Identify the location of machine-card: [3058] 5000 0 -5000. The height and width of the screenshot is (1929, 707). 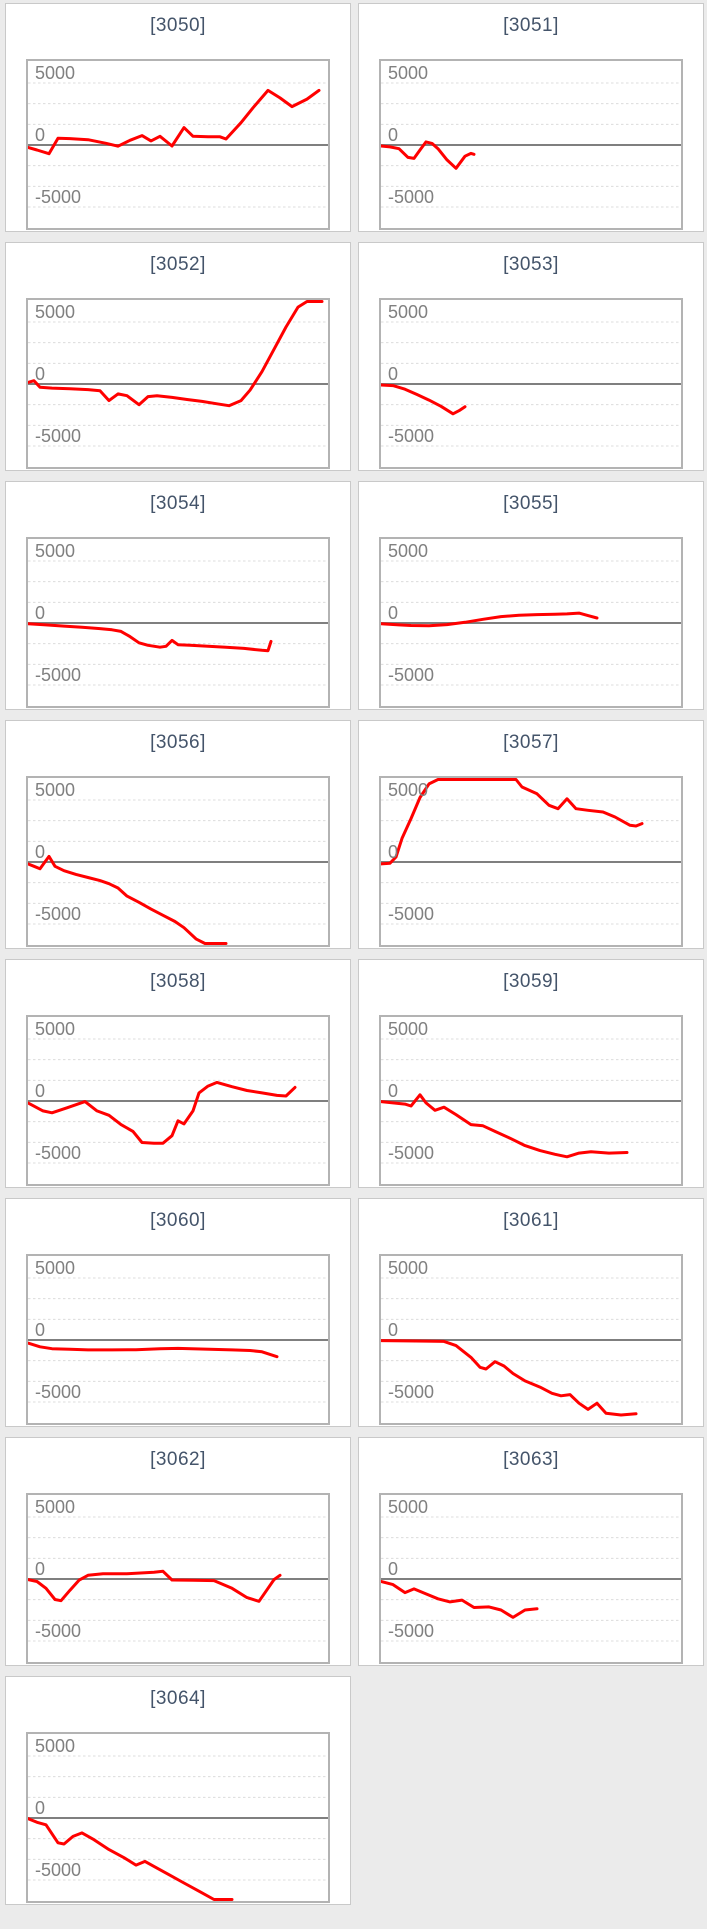
(178, 1073).